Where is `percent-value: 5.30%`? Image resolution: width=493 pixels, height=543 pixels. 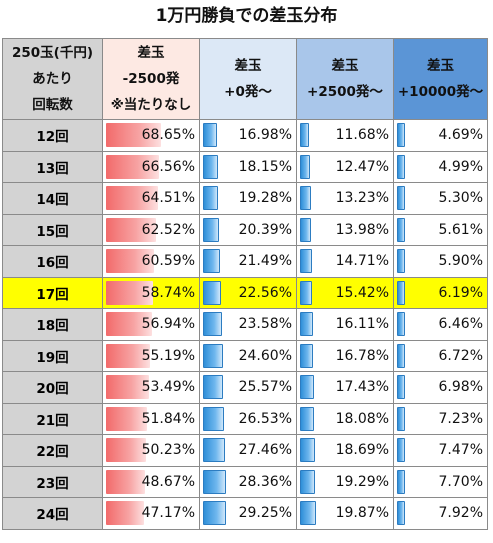
percent-value: 5.30% is located at coordinates (460, 198).